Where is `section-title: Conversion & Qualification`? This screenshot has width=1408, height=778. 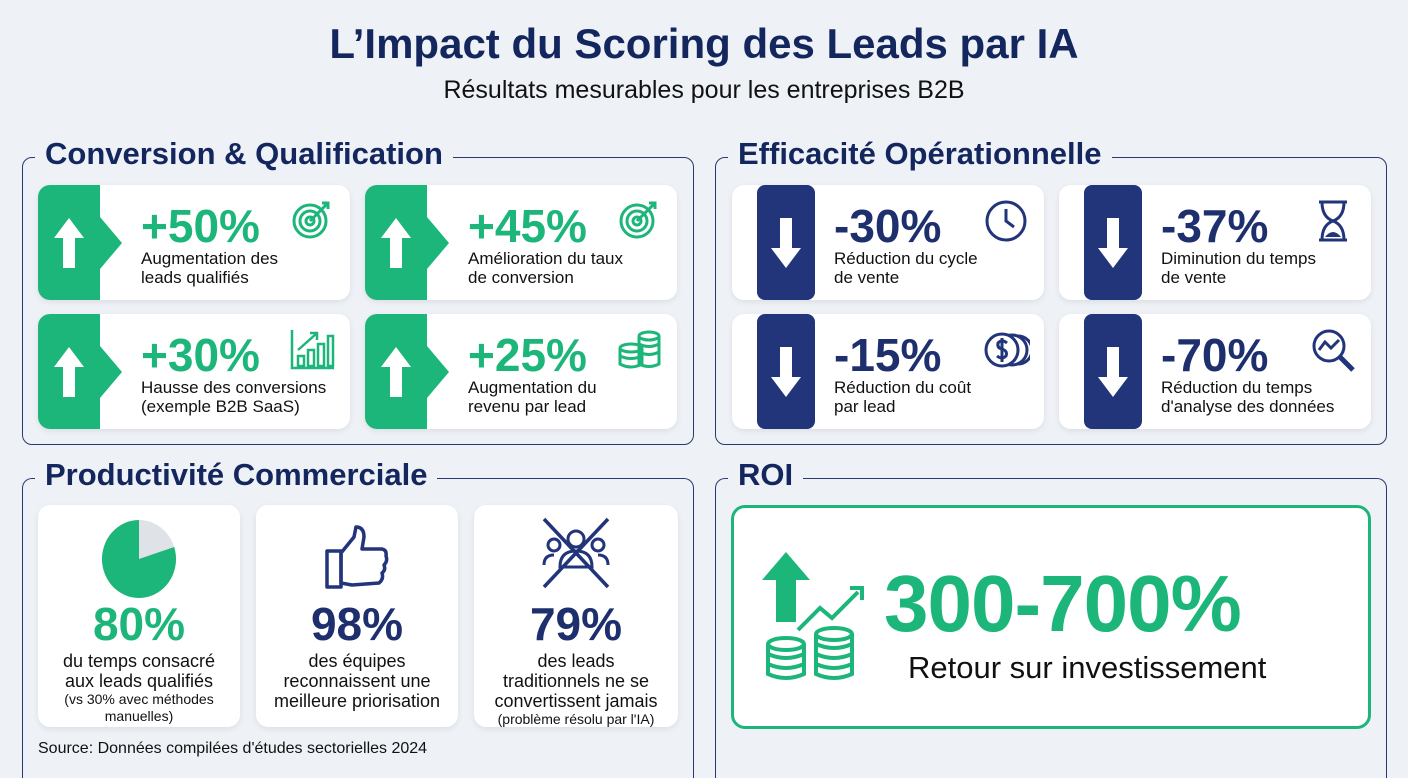 section-title: Conversion & Qualification is located at coordinates (244, 154).